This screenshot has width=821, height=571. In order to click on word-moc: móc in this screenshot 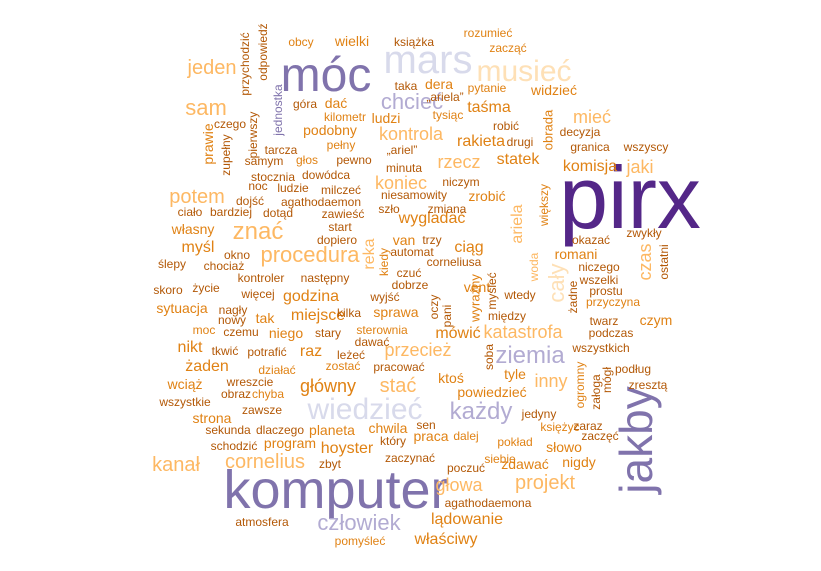, I will do `click(326, 75)`.